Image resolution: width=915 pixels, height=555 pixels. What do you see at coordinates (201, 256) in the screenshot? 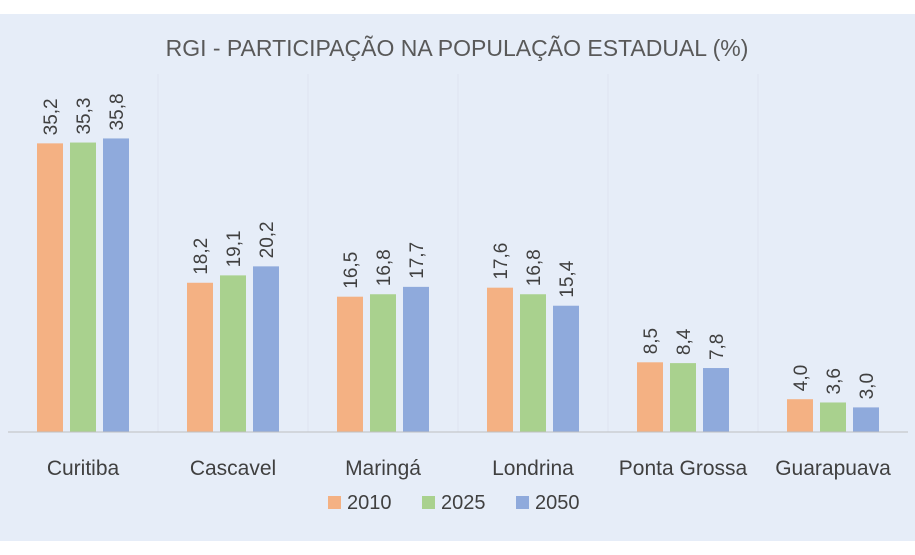
I see `data-label: 18,2` at bounding box center [201, 256].